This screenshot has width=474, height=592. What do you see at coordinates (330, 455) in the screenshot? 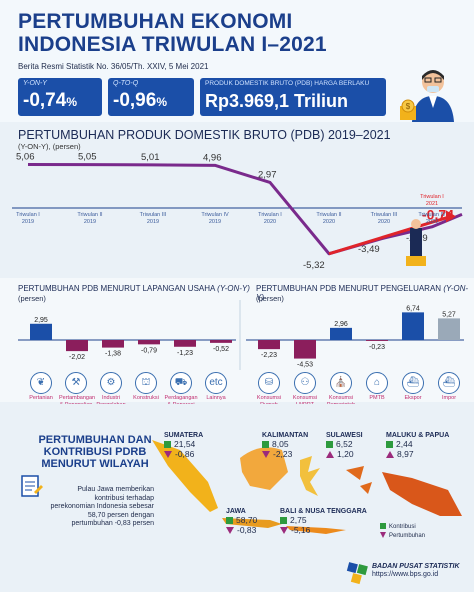
I see `triangle-up-icon` at bounding box center [330, 455].